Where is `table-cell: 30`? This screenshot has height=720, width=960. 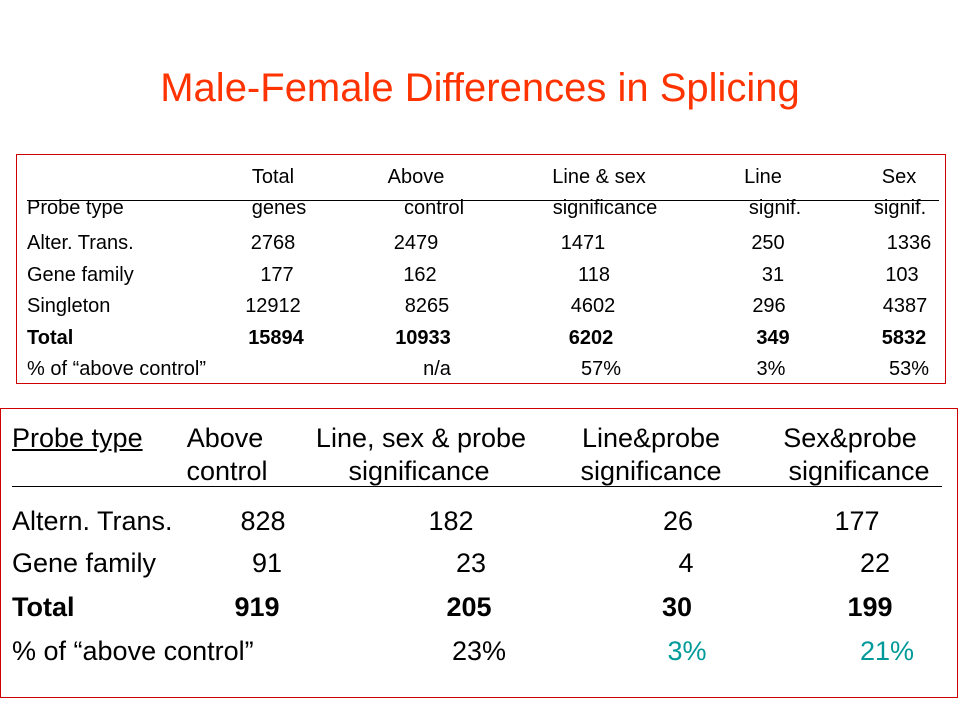 table-cell: 30 is located at coordinates (677, 607).